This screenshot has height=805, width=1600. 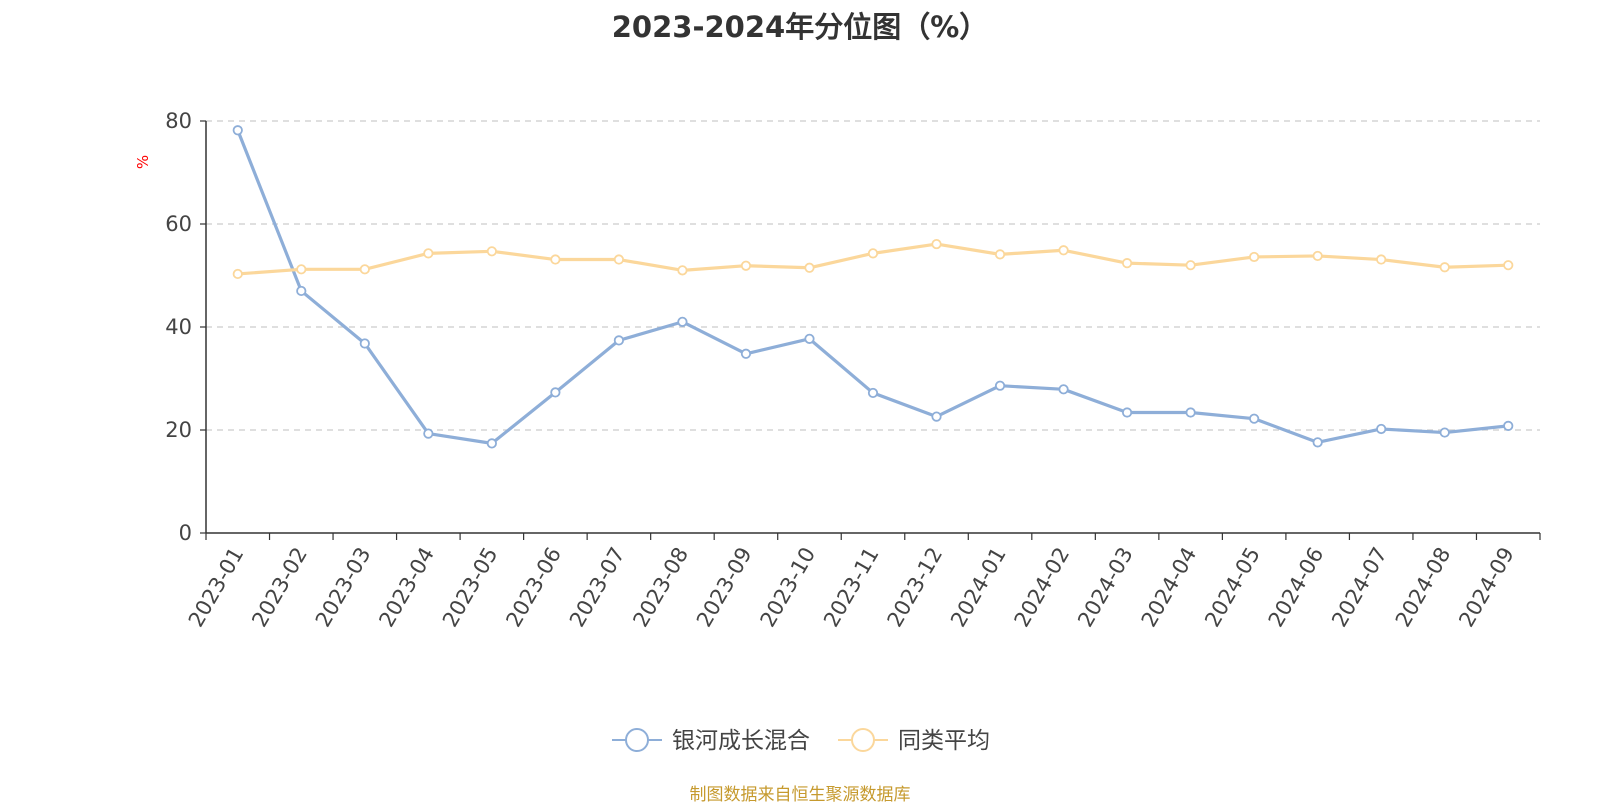 What do you see at coordinates (800, 795) in the screenshot?
I see `source-note: 制图数据来自恒生聚源数据库` at bounding box center [800, 795].